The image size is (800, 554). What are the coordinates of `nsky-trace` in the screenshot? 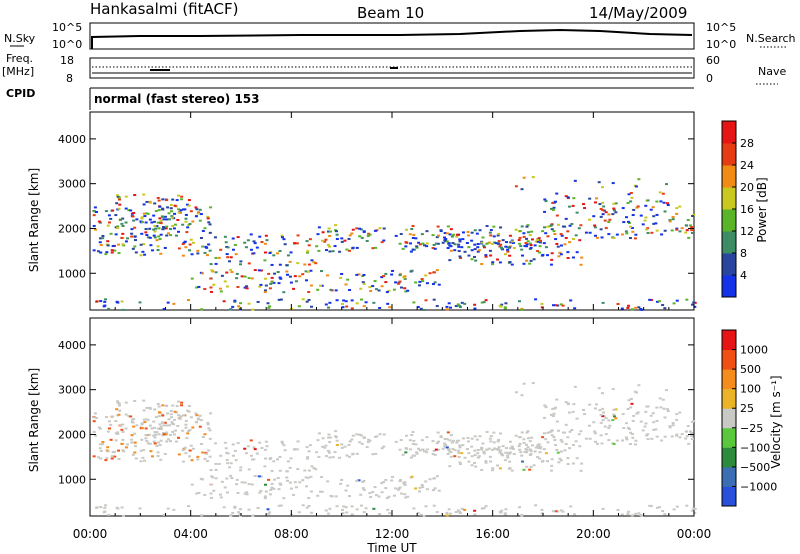 It's located at (392, 38).